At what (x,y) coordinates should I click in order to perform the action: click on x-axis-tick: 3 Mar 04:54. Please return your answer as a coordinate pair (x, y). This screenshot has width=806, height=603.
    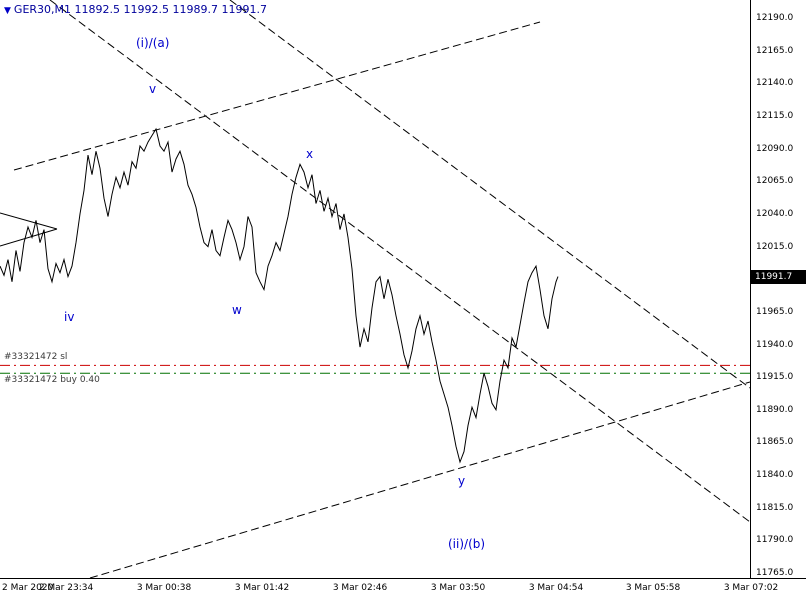
    Looking at the image, I should click on (556, 588).